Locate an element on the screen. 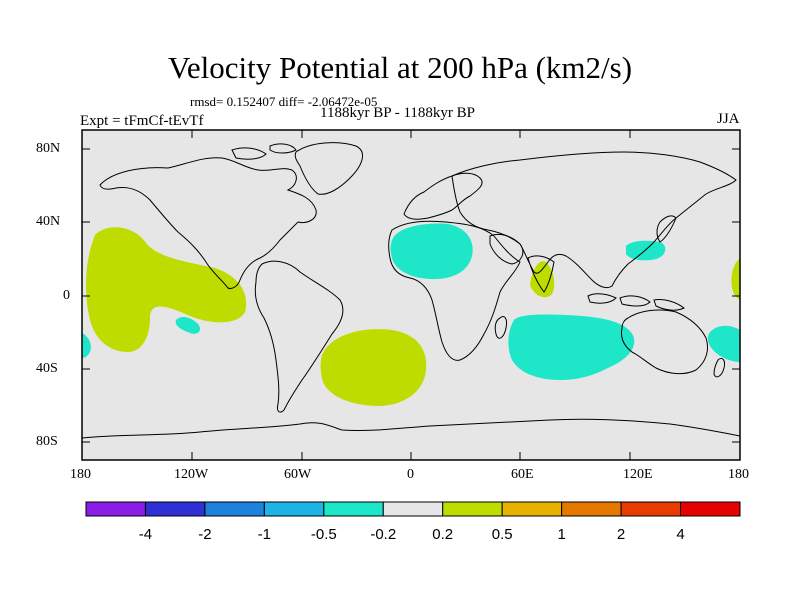 Image resolution: width=800 pixels, height=600 pixels. lon-tick-60w: 60W is located at coordinates (298, 474).